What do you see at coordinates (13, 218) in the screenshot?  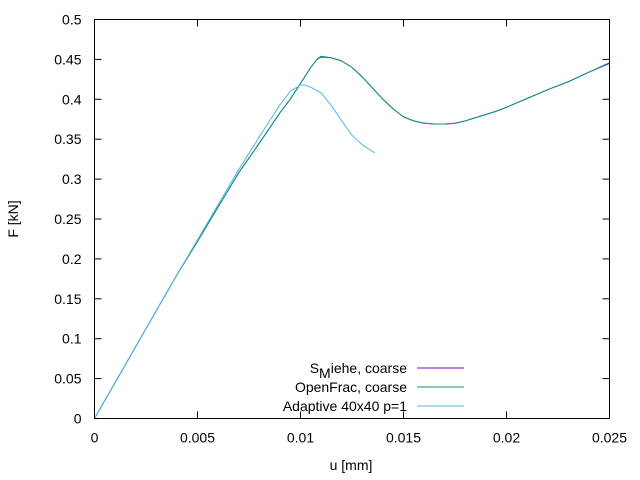 I see `y-axis-title: F [kN]` at bounding box center [13, 218].